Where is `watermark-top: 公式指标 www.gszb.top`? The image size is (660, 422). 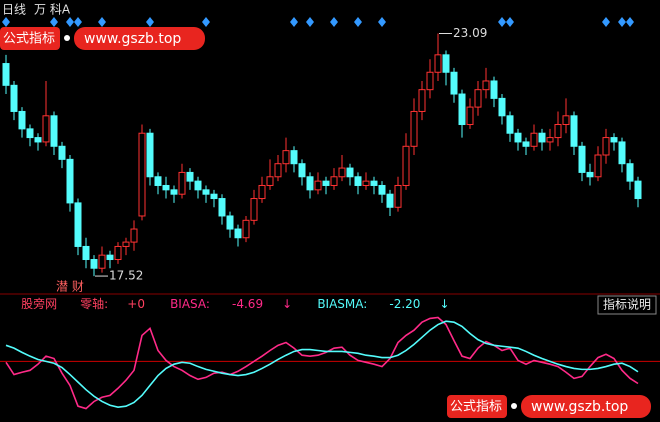
watermark-top: 公式指标 www.gszb.top is located at coordinates (102, 38).